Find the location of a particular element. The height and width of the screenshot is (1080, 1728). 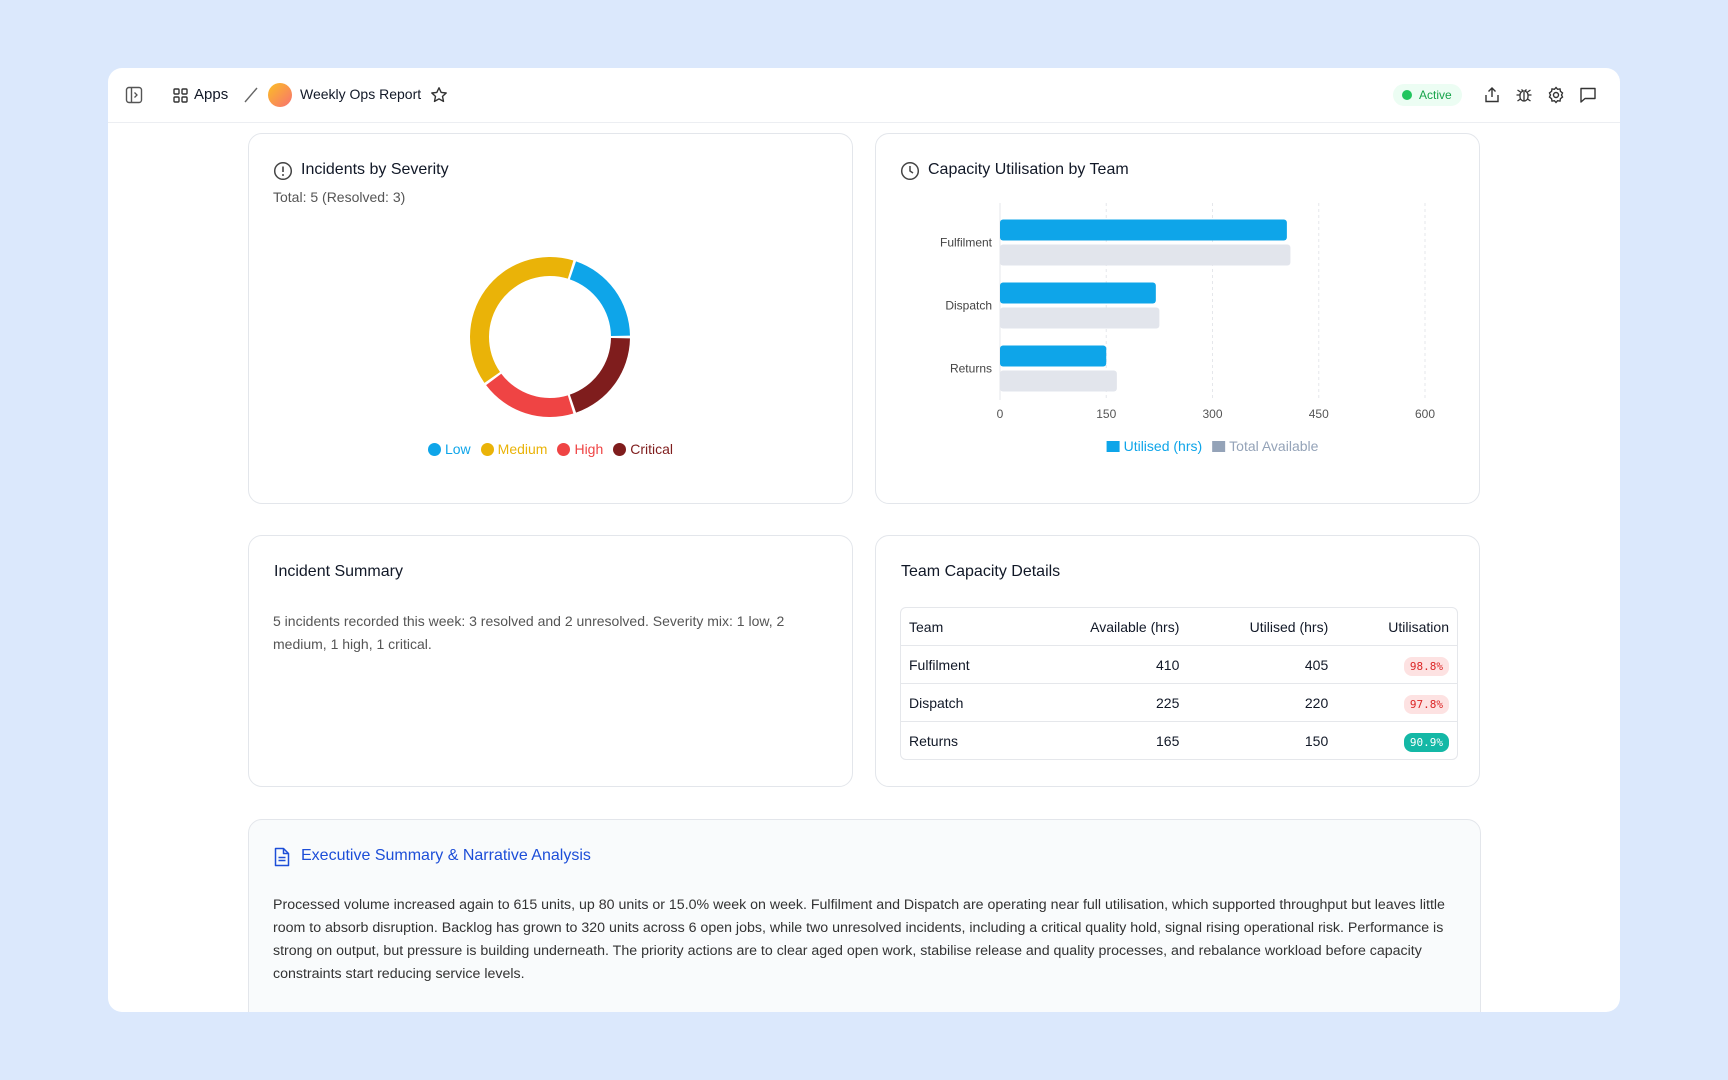

status-text: Active is located at coordinates (1435, 95).